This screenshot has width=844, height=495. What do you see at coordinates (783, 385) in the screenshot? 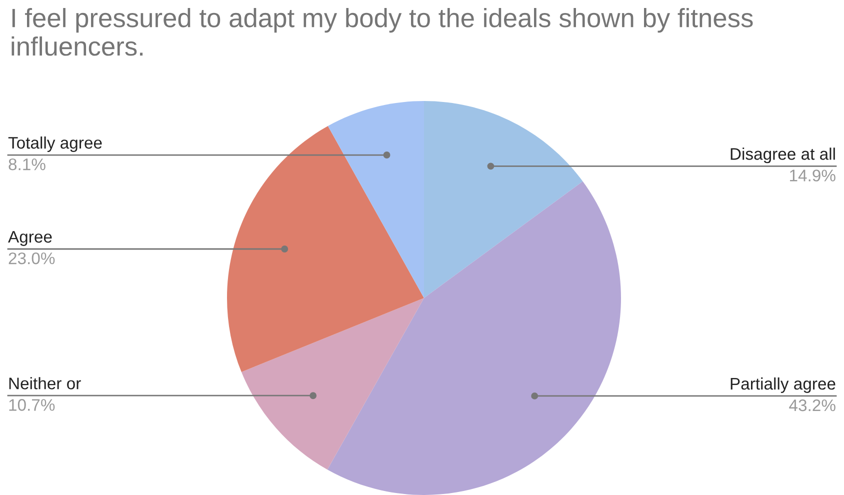
I see `slice-label: Partially agree` at bounding box center [783, 385].